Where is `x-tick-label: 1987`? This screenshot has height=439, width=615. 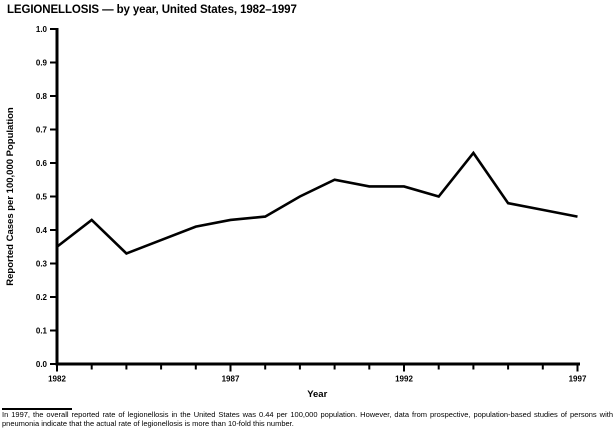 x-tick-label: 1987 is located at coordinates (231, 379).